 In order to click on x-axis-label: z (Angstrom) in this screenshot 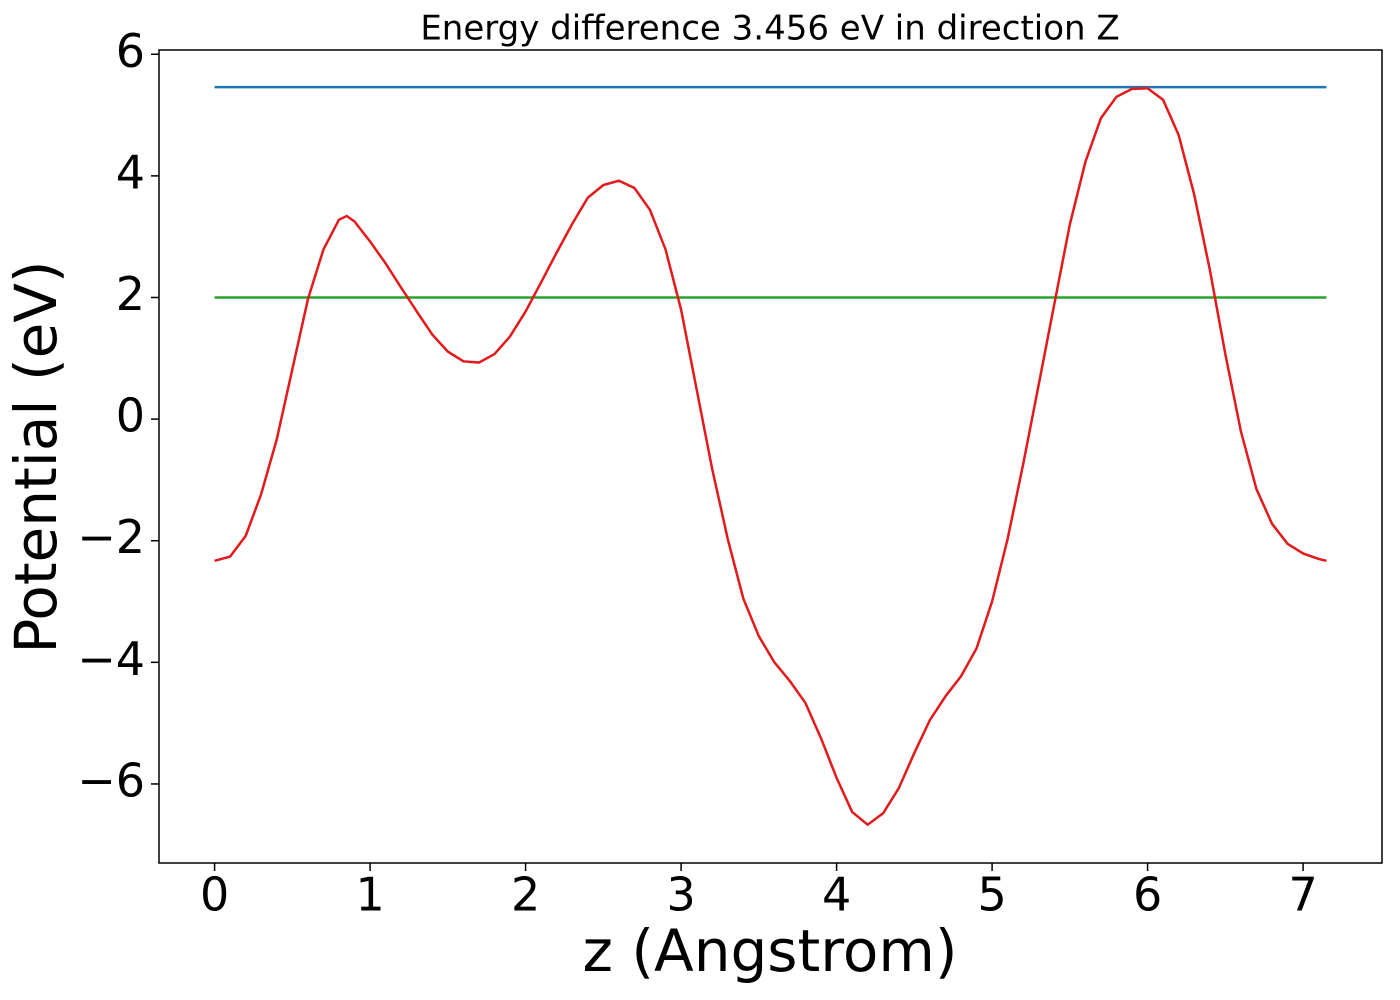, I will do `click(770, 951)`.